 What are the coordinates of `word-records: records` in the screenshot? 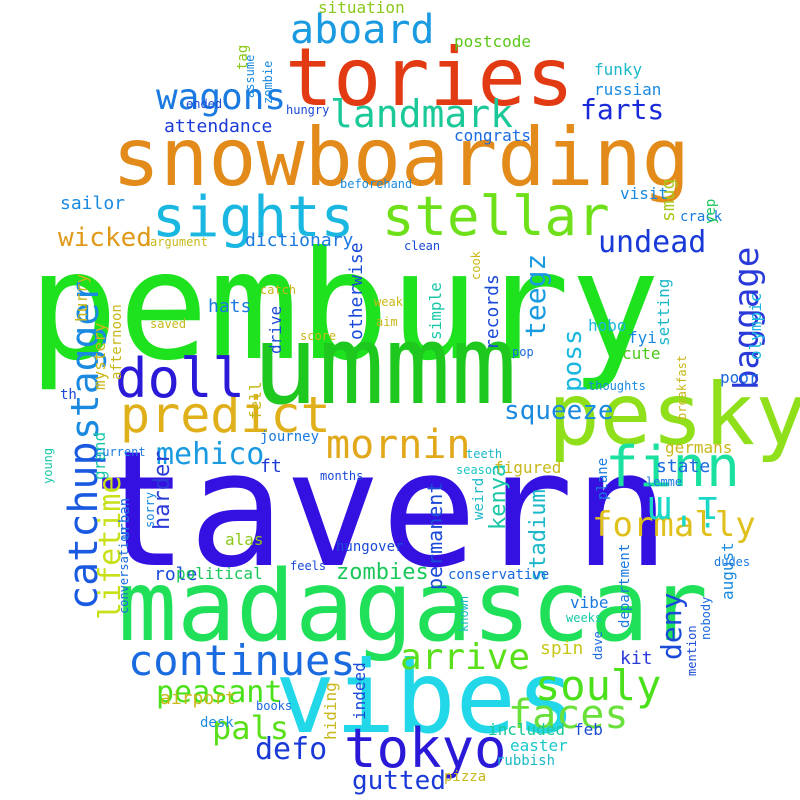 It's located at (492, 312).